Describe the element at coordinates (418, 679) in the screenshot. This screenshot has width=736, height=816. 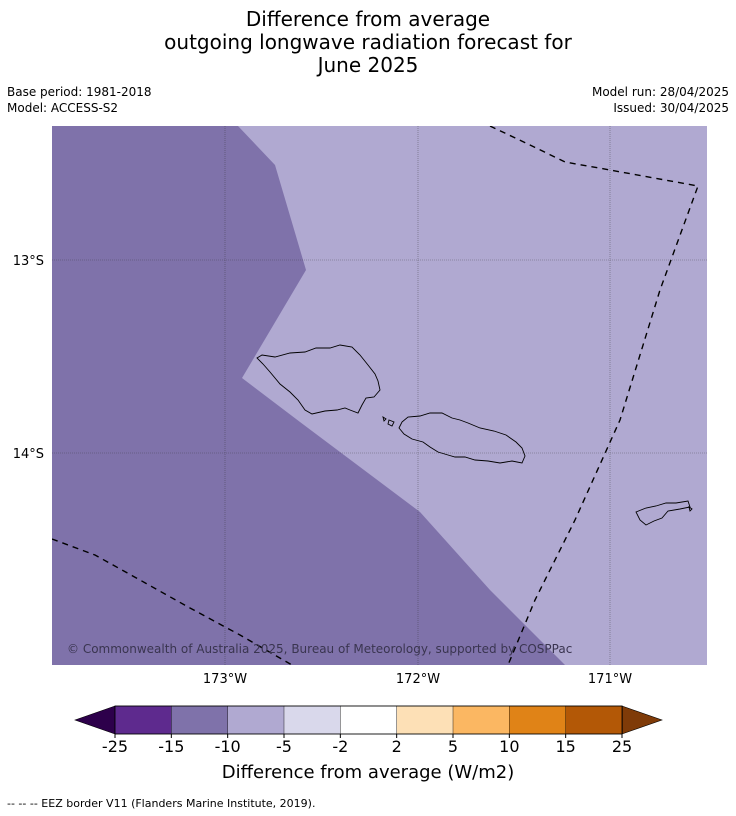
I see `lon-label-172w: 172°W` at that location.